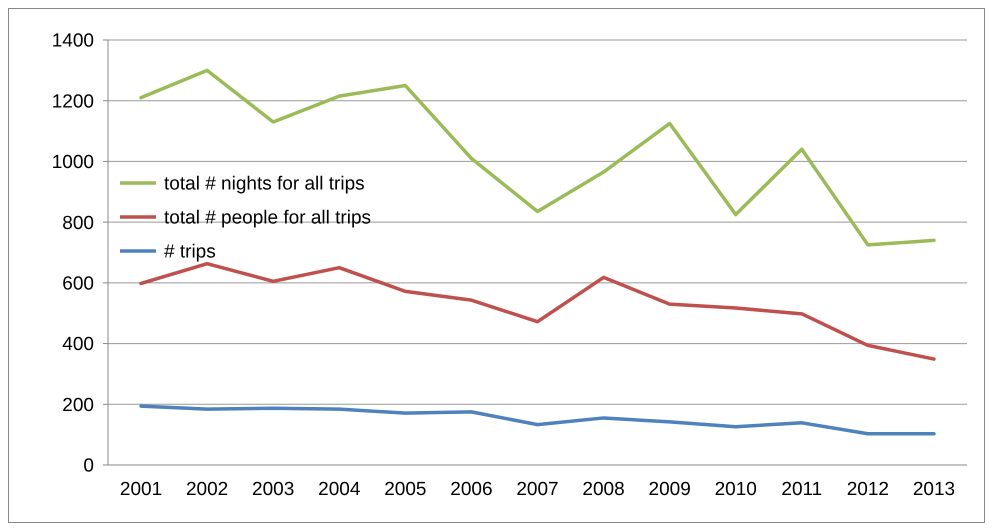 The height and width of the screenshot is (531, 993). I want to click on y-tick-label: 600, so click(78, 284).